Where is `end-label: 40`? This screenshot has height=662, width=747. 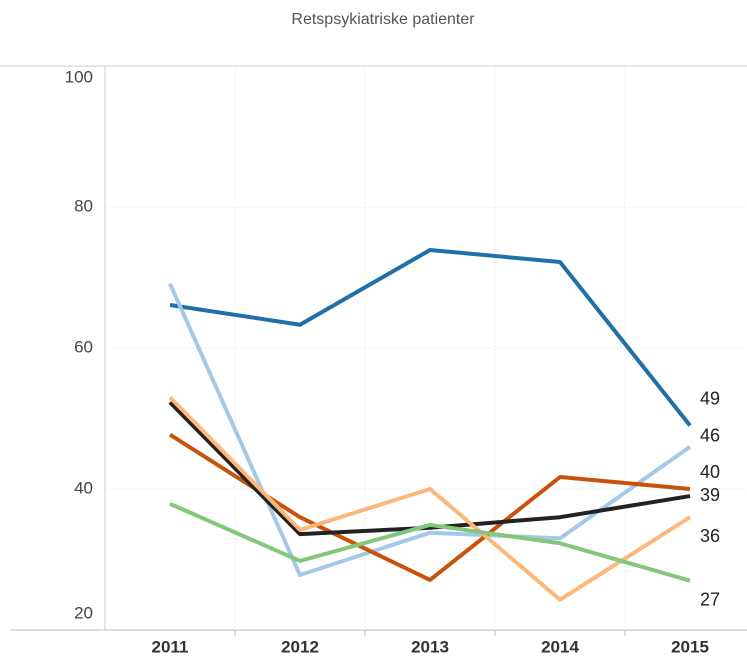 end-label: 40 is located at coordinates (710, 472).